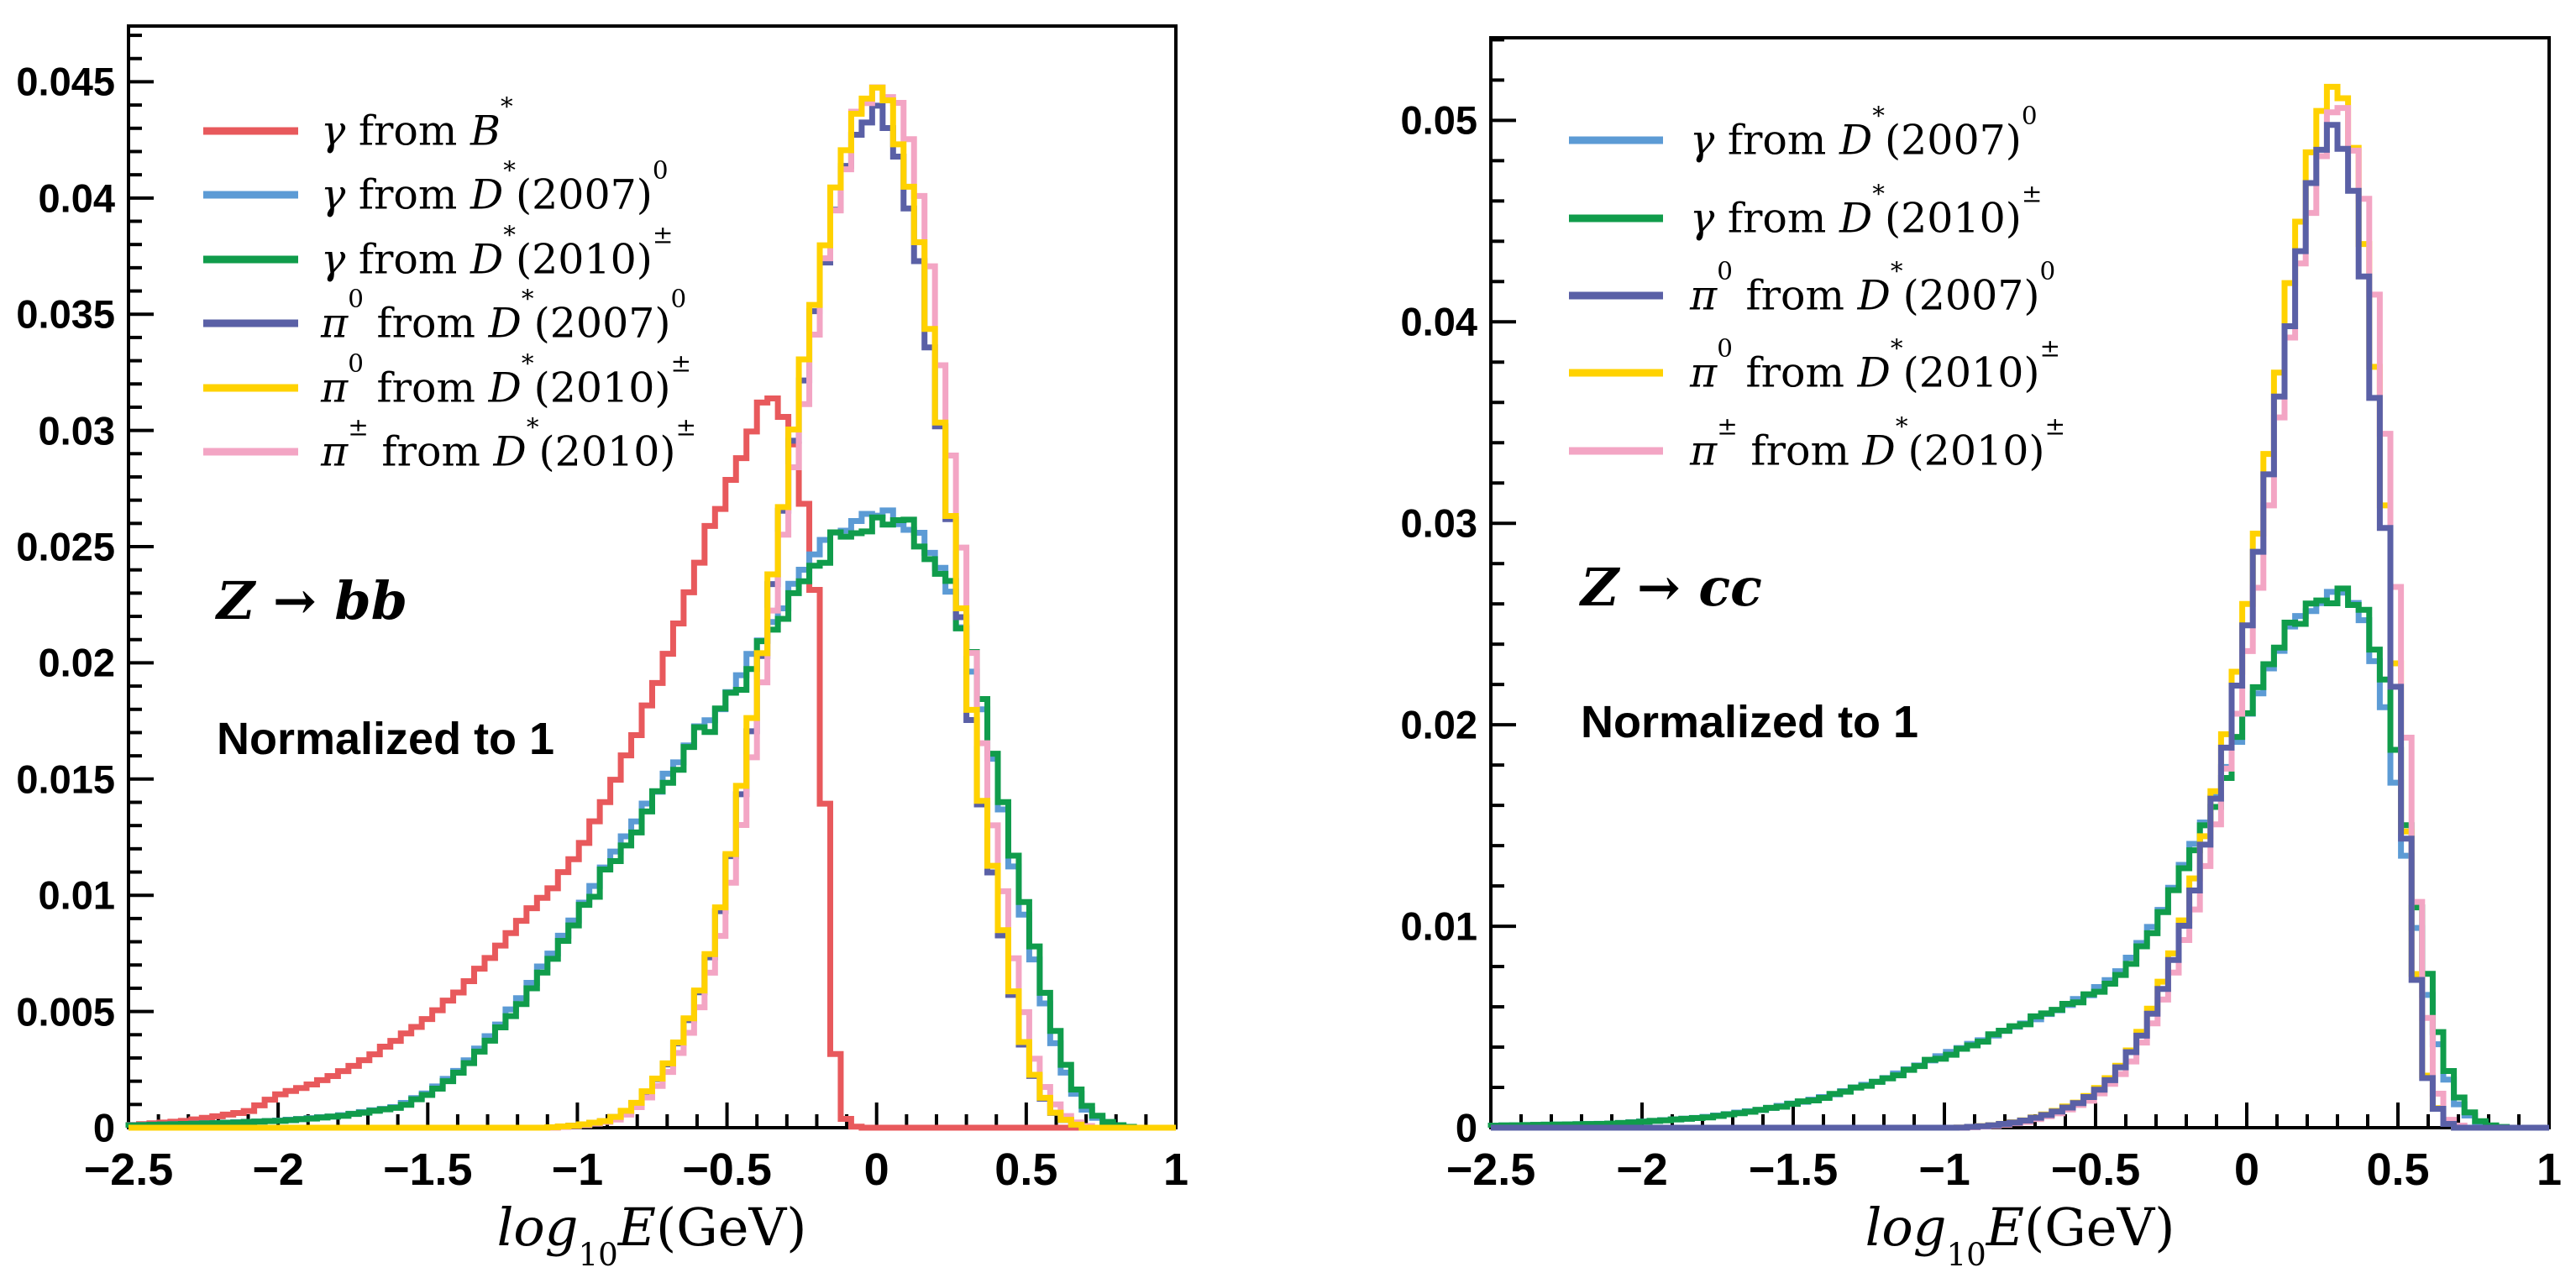 This screenshot has width=2576, height=1278. Describe the element at coordinates (506, 380) in the screenshot. I see `legend-label-4: π0 from D*(2010)±` at that location.